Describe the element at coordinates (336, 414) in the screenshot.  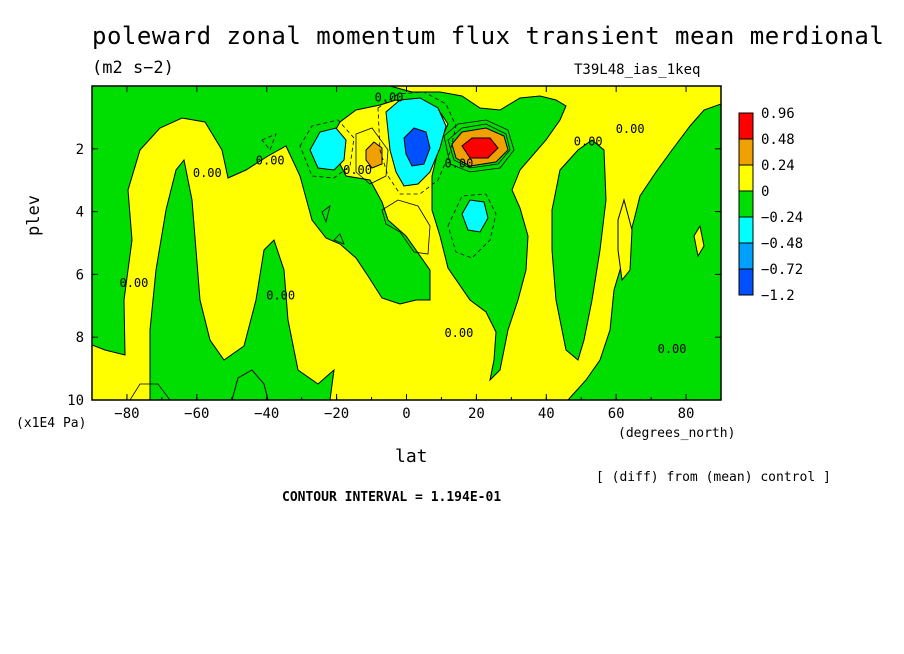
I see `x-tick-label: −20` at that location.